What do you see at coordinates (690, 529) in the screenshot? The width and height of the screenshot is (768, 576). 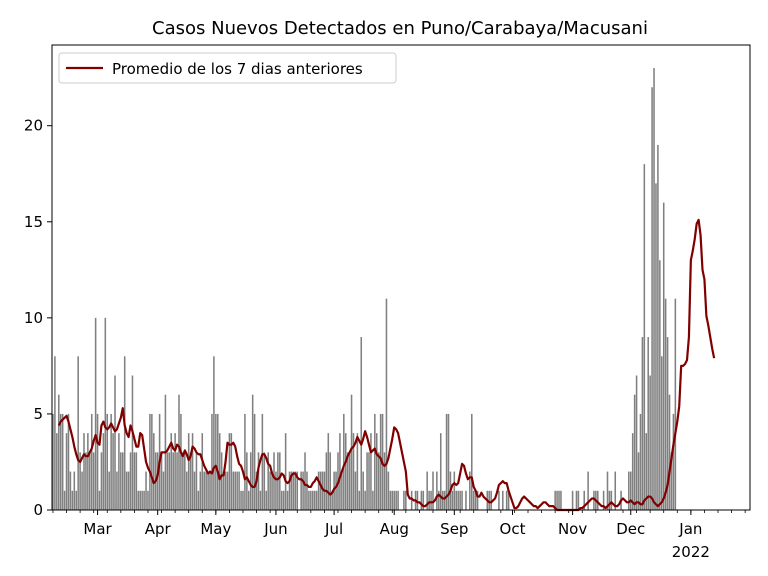 I see `x-tick-label: Jan` at bounding box center [690, 529].